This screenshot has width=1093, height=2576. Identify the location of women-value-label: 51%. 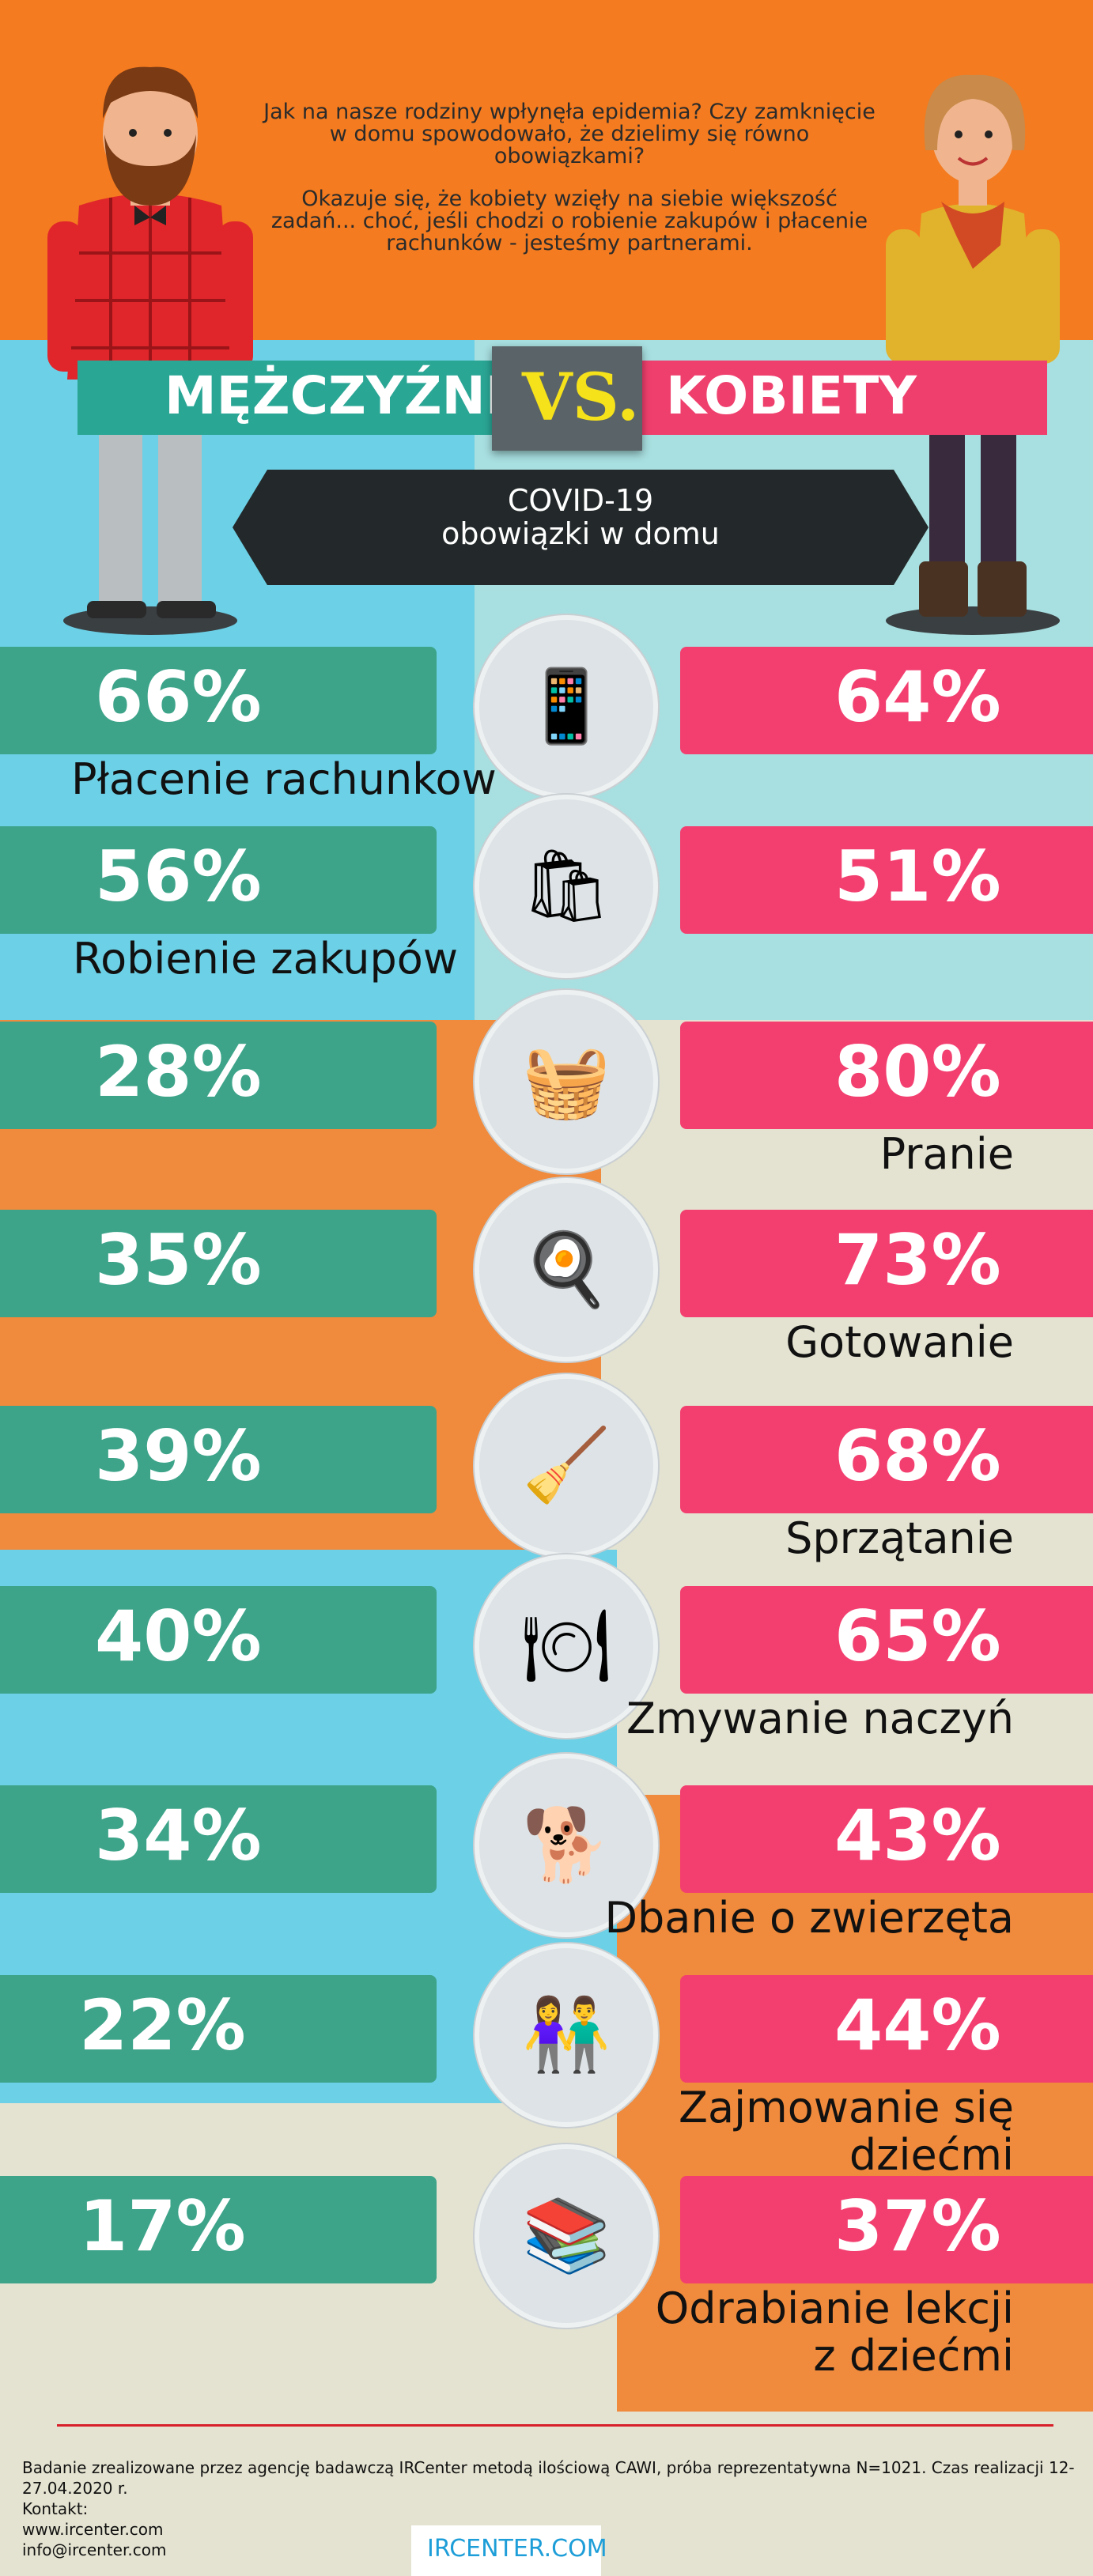
(917, 876).